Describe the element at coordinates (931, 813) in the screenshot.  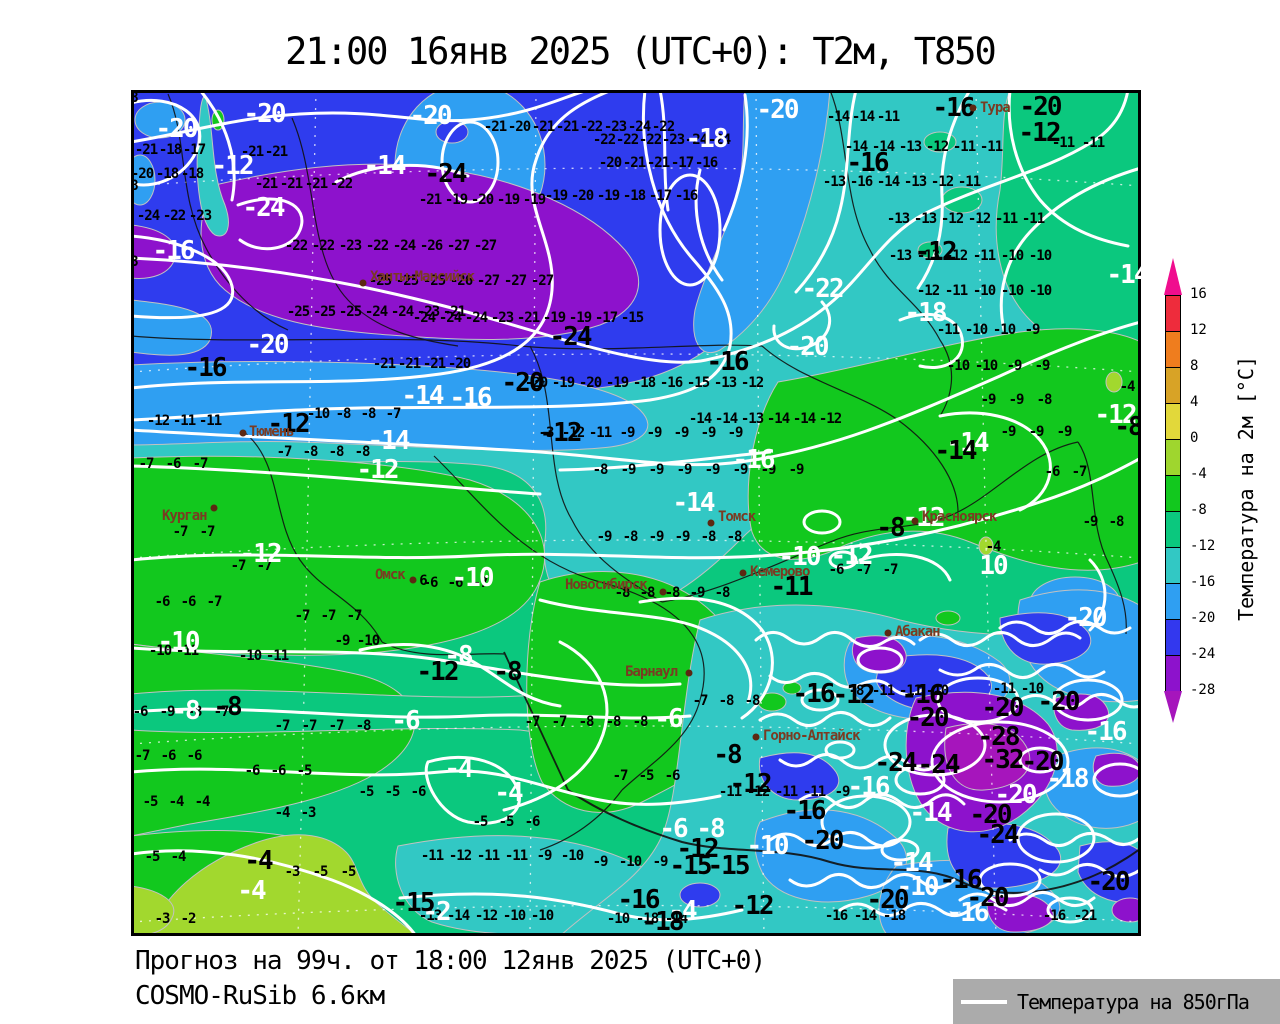
I see `contour-label: -14` at that location.